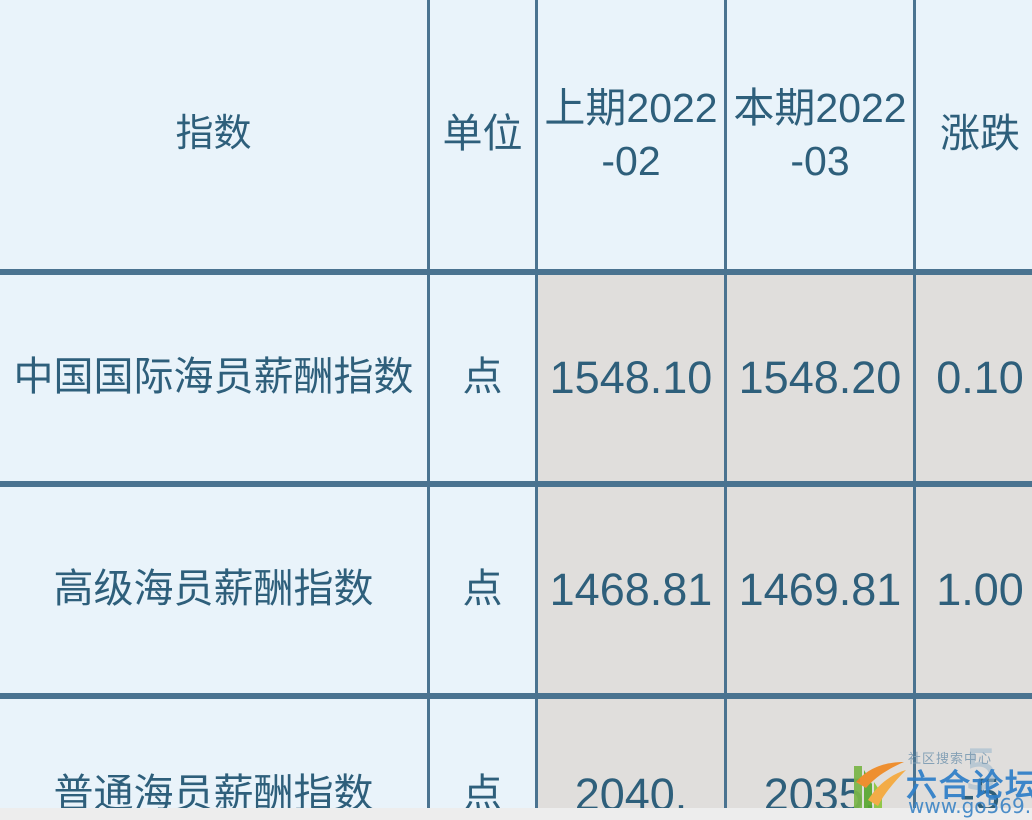 Image resolution: width=1032 pixels, height=820 pixels. Describe the element at coordinates (213, 134) in the screenshot. I see `header-label-index: 指数` at that location.